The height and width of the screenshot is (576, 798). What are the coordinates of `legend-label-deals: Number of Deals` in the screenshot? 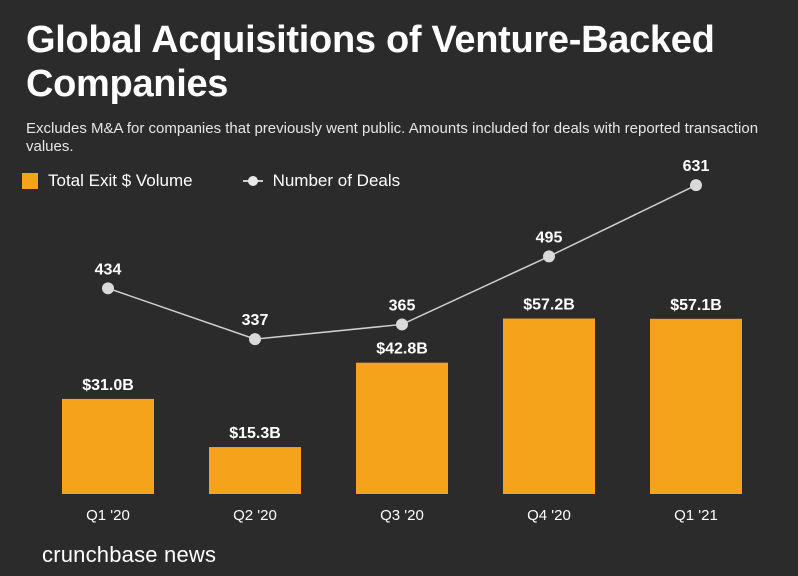 It's located at (336, 180).